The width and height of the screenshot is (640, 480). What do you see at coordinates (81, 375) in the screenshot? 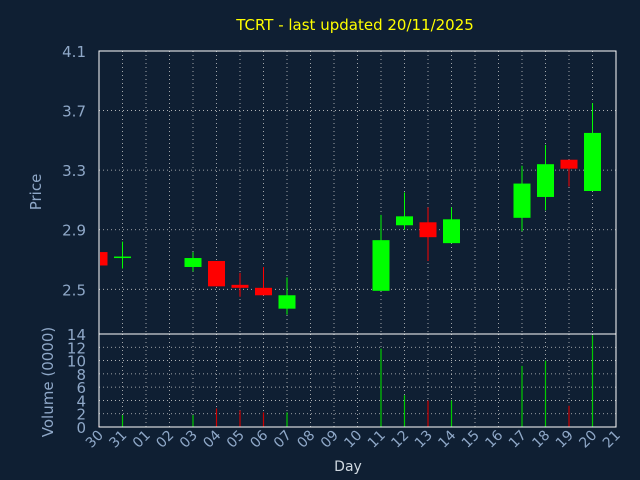
I see `volume-tick-label: 8` at bounding box center [81, 375].